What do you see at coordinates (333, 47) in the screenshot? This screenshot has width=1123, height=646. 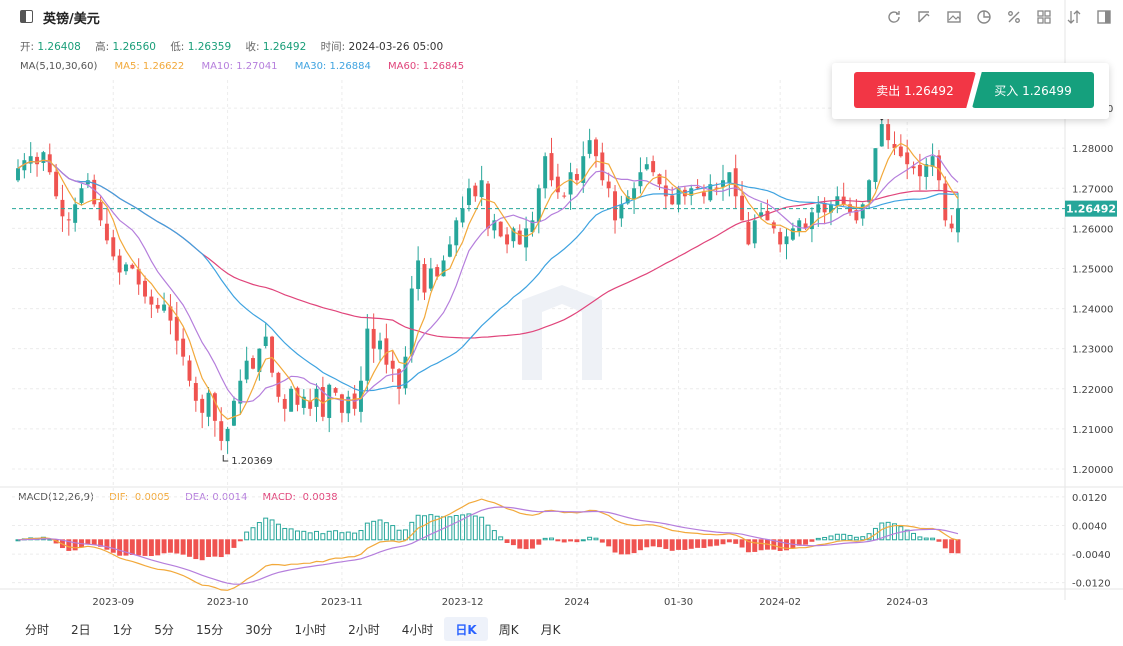 I see `time-label: 时间:` at bounding box center [333, 47].